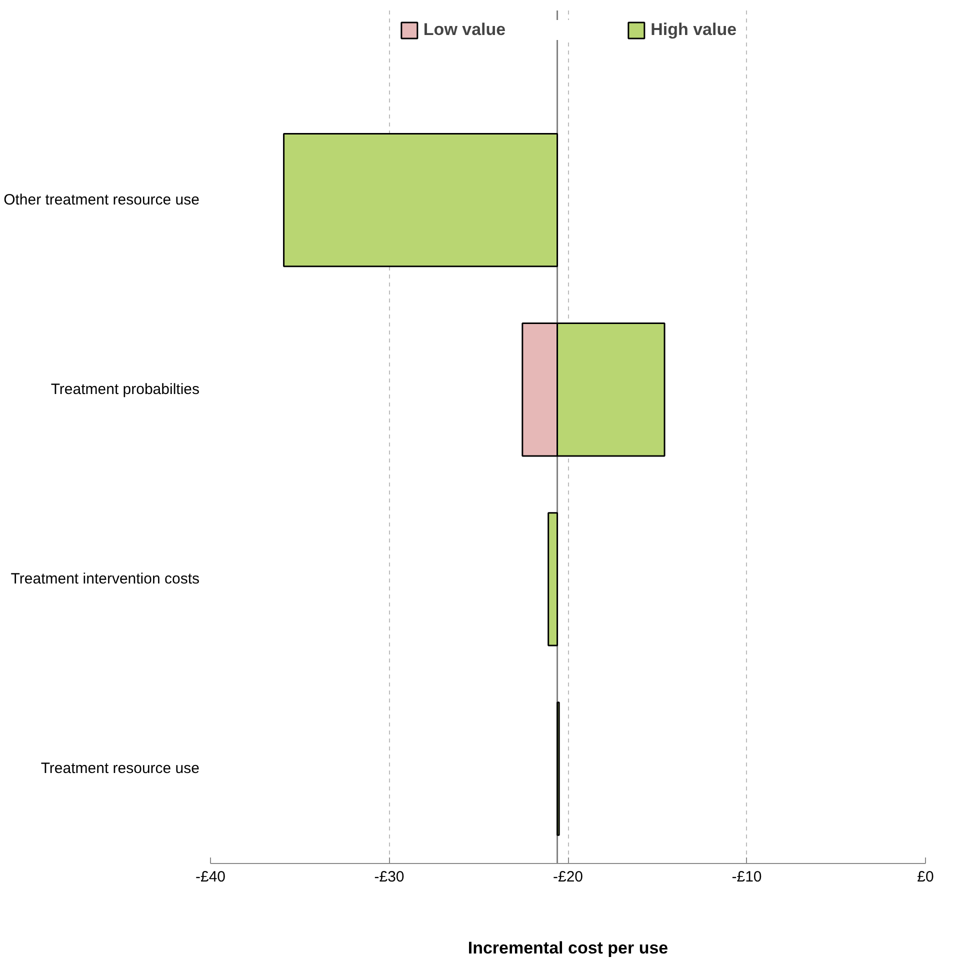  Describe the element at coordinates (747, 877) in the screenshot. I see `x-tick-label: -£10` at that location.